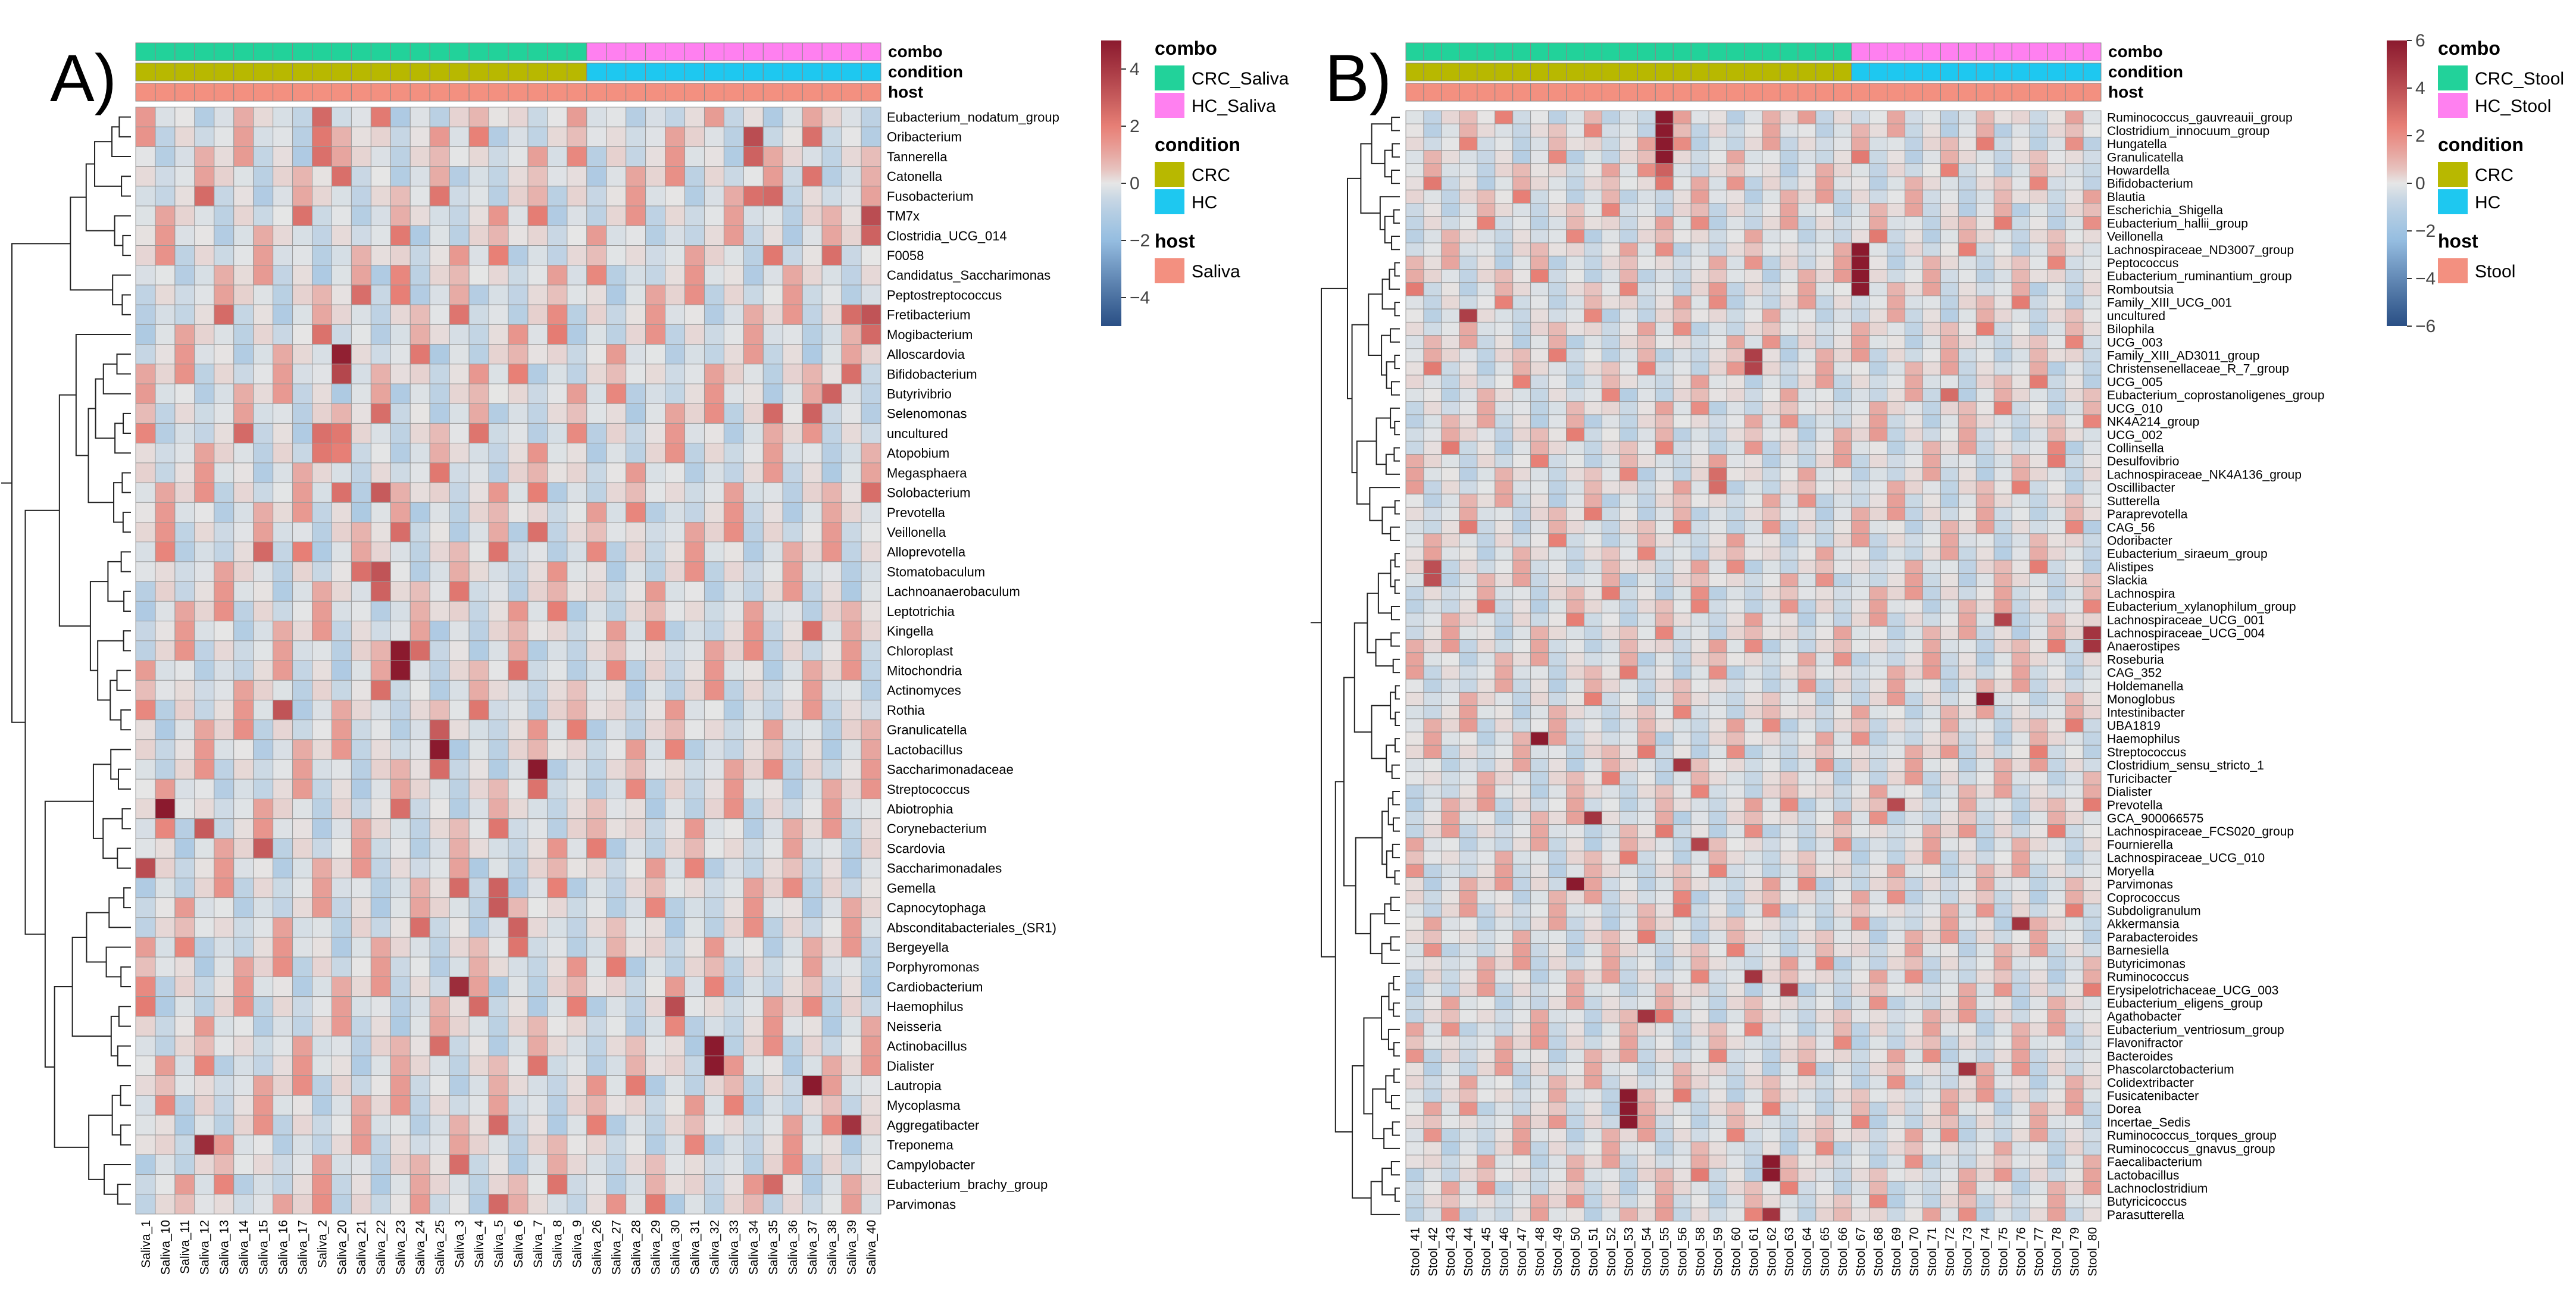  I want to click on color-scale-bar, so click(1111, 183).